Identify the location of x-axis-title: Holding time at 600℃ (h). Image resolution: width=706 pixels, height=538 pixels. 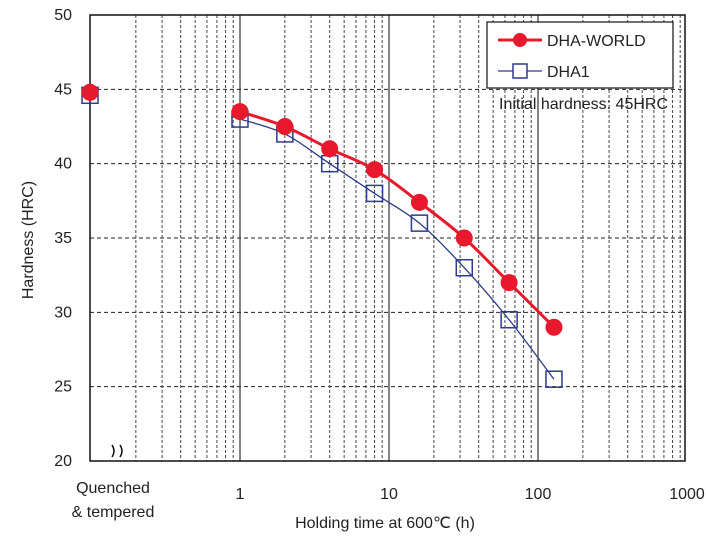
(385, 523).